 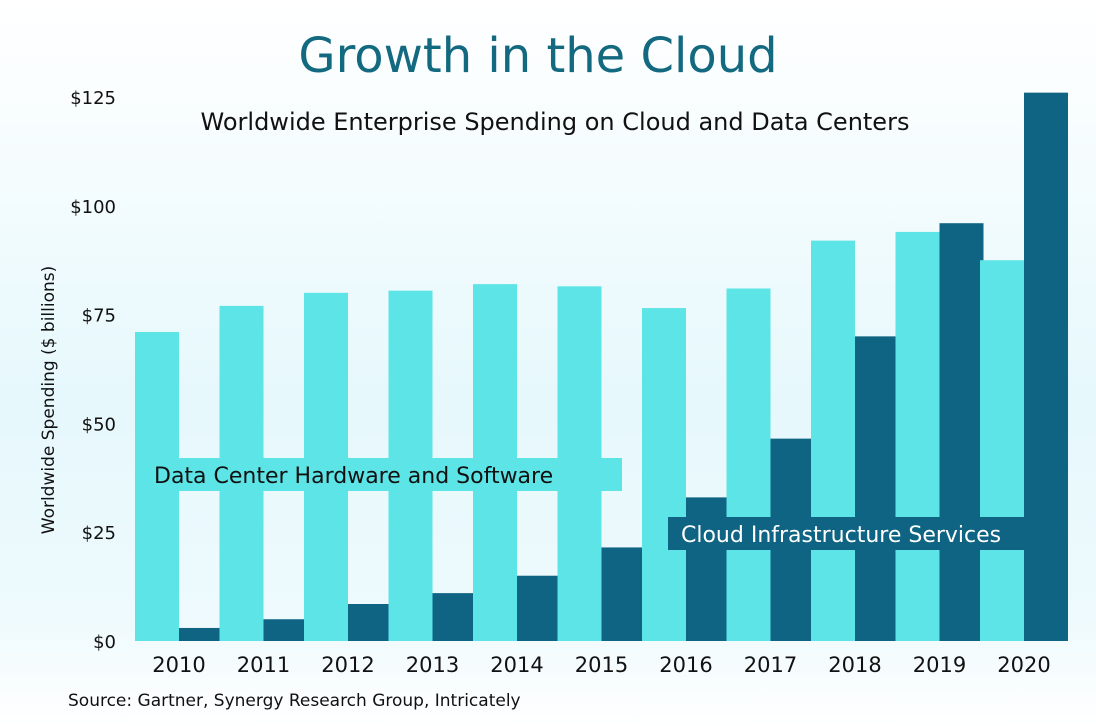 What do you see at coordinates (347, 665) in the screenshot?
I see `x-tick-label: 2012` at bounding box center [347, 665].